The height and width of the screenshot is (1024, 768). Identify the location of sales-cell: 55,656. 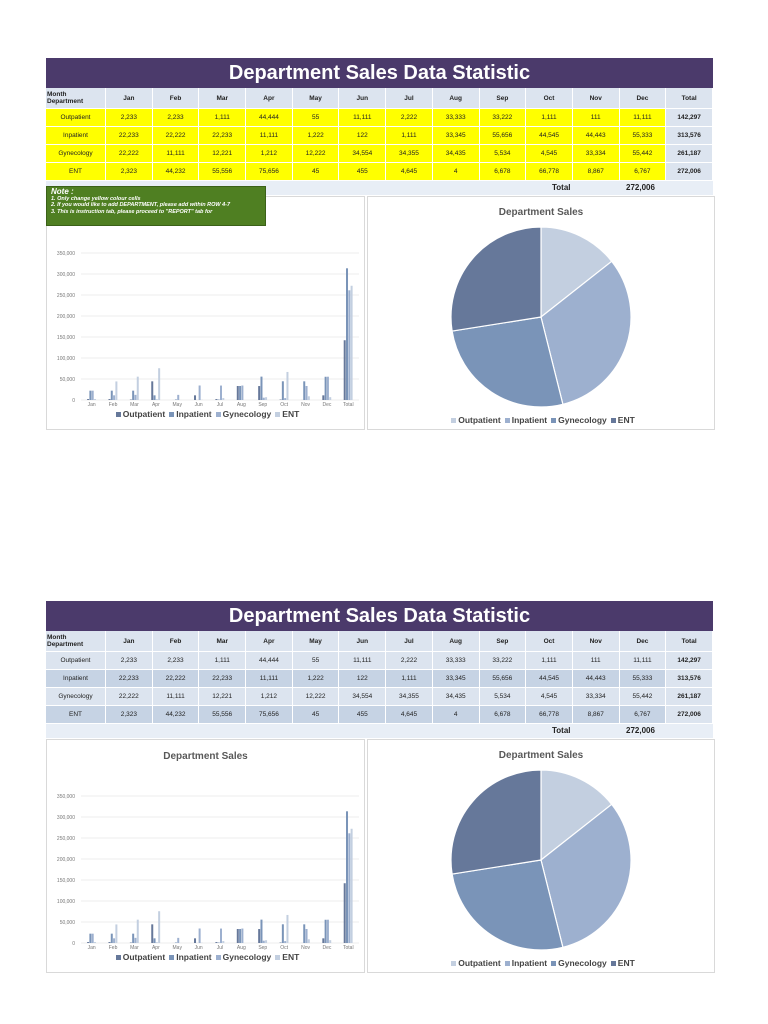
(503, 135).